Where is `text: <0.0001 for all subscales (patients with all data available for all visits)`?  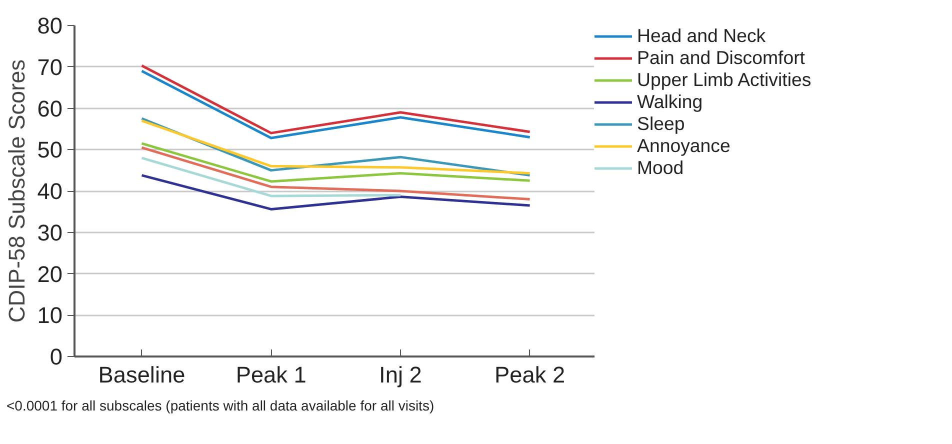
text: <0.0001 for all subscales (patients with all data available for all visits) is located at coordinates (220, 406).